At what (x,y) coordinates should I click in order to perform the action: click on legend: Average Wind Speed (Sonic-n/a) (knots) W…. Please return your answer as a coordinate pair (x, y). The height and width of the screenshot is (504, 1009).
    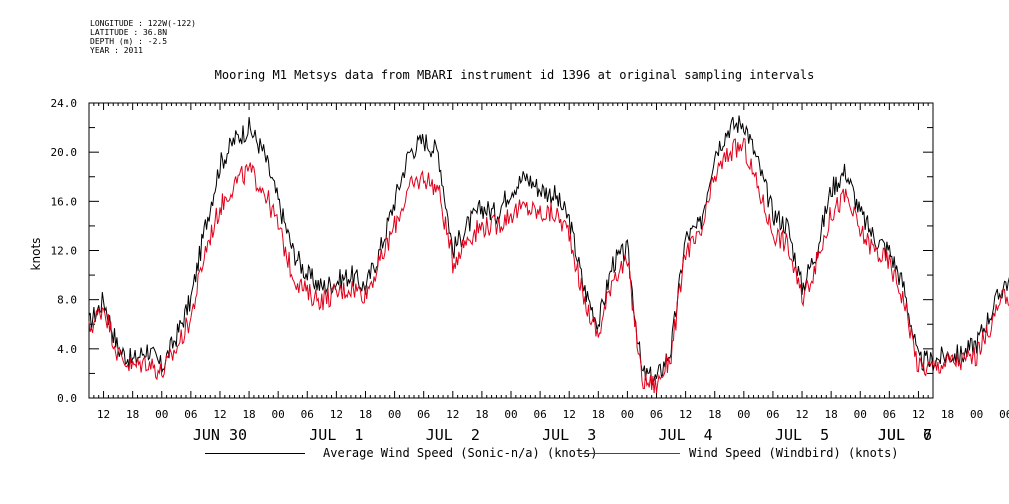
    Looking at the image, I should click on (565, 455).